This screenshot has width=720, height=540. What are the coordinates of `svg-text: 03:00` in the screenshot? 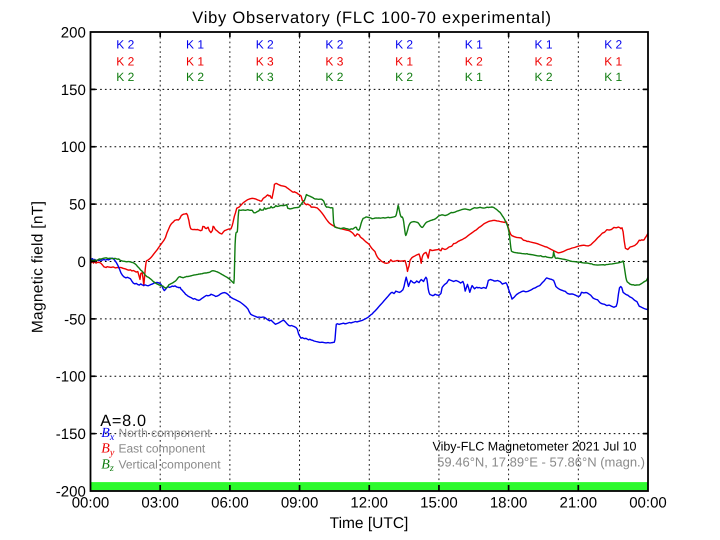 It's located at (160, 503).